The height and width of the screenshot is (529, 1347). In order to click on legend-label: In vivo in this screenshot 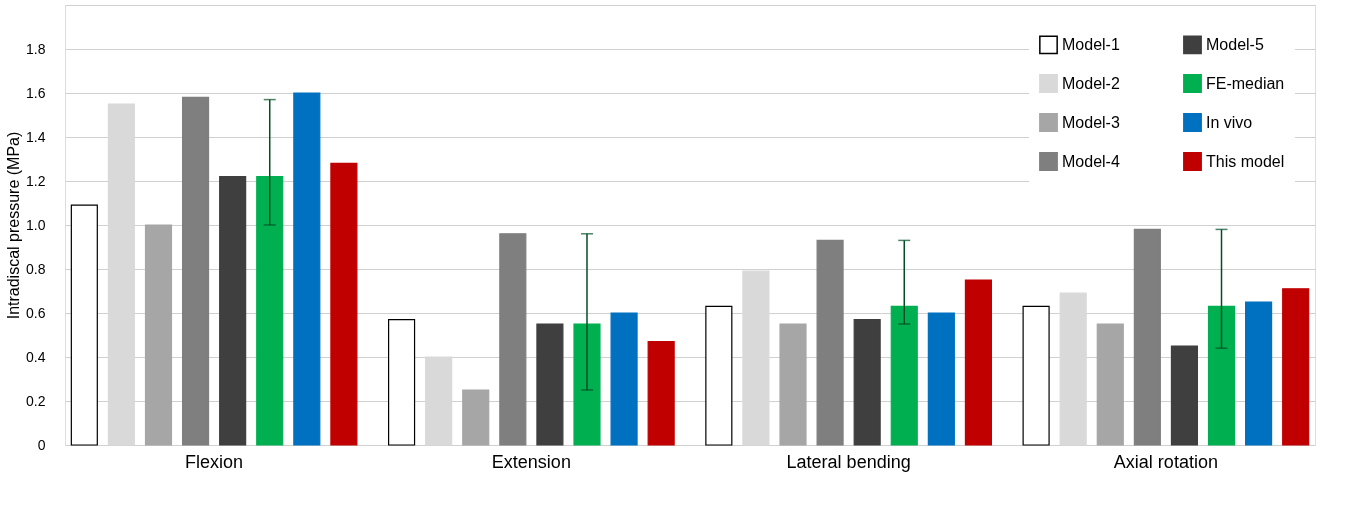, I will do `click(1229, 122)`.